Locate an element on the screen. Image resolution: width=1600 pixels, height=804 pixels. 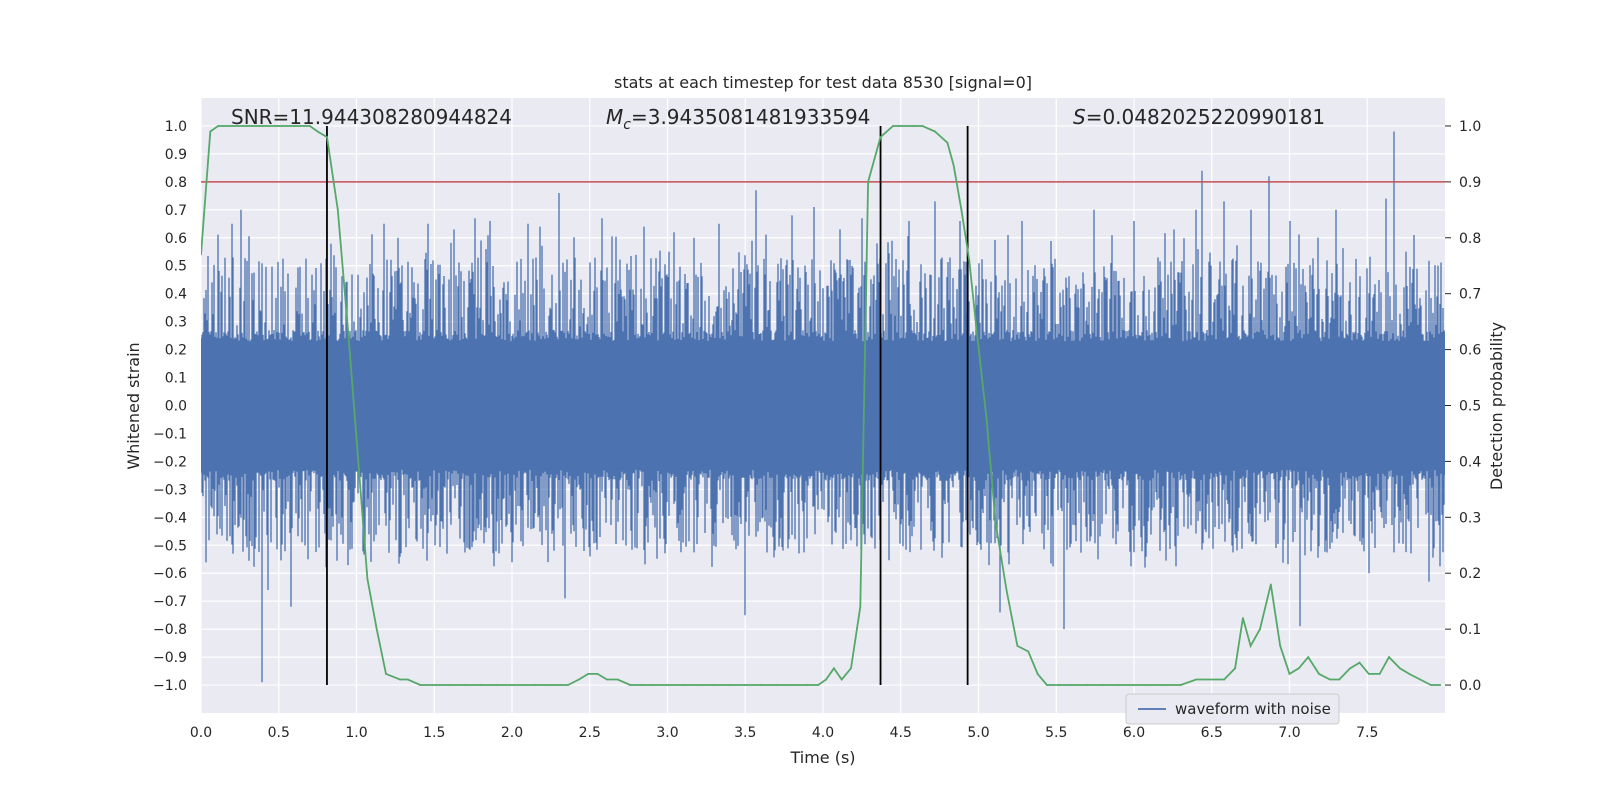
x-tick-label: 2.0 is located at coordinates (512, 733).